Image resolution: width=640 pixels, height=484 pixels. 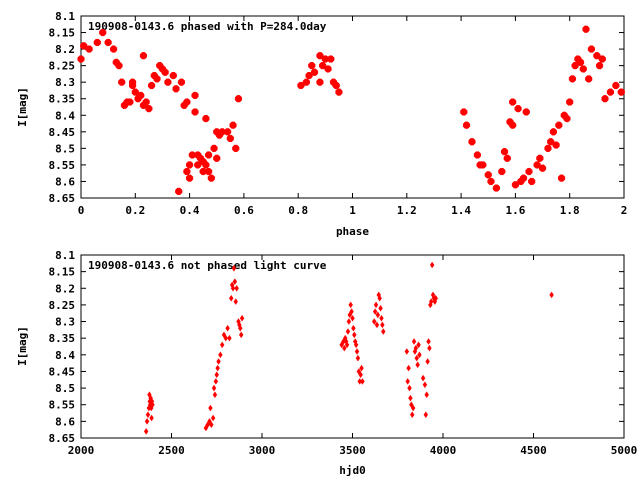 What do you see at coordinates (407, 210) in the screenshot?
I see `x-tick-label: 1.2` at bounding box center [407, 210].